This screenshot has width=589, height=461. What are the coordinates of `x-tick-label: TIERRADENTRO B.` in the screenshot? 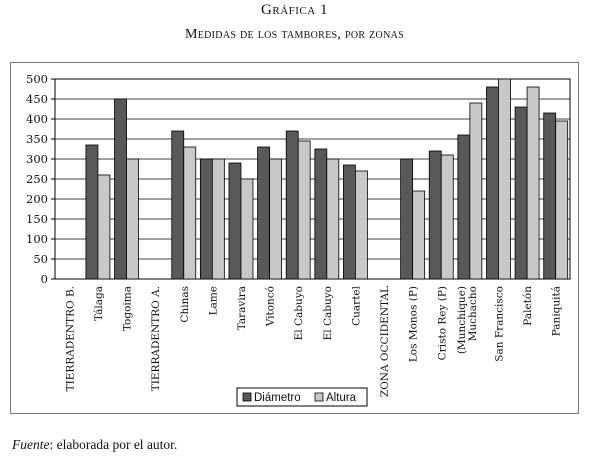 It's located at (70, 338).